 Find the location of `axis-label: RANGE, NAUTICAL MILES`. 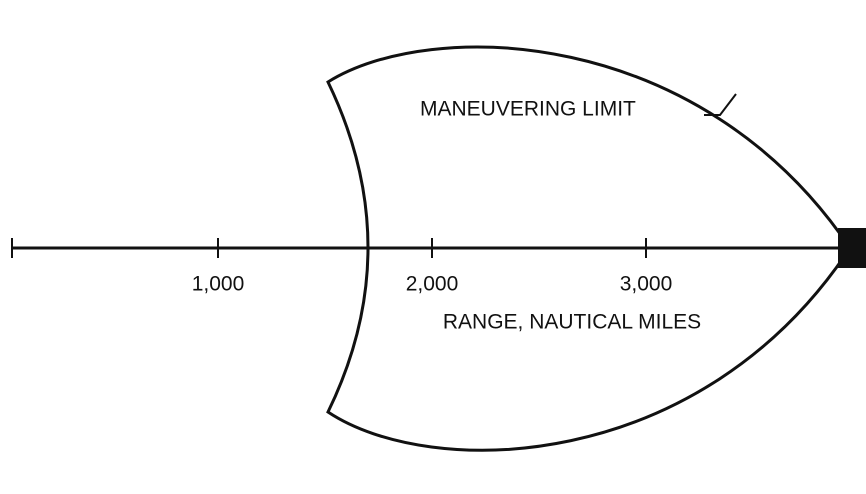

axis-label: RANGE, NAUTICAL MILES is located at coordinates (572, 322).